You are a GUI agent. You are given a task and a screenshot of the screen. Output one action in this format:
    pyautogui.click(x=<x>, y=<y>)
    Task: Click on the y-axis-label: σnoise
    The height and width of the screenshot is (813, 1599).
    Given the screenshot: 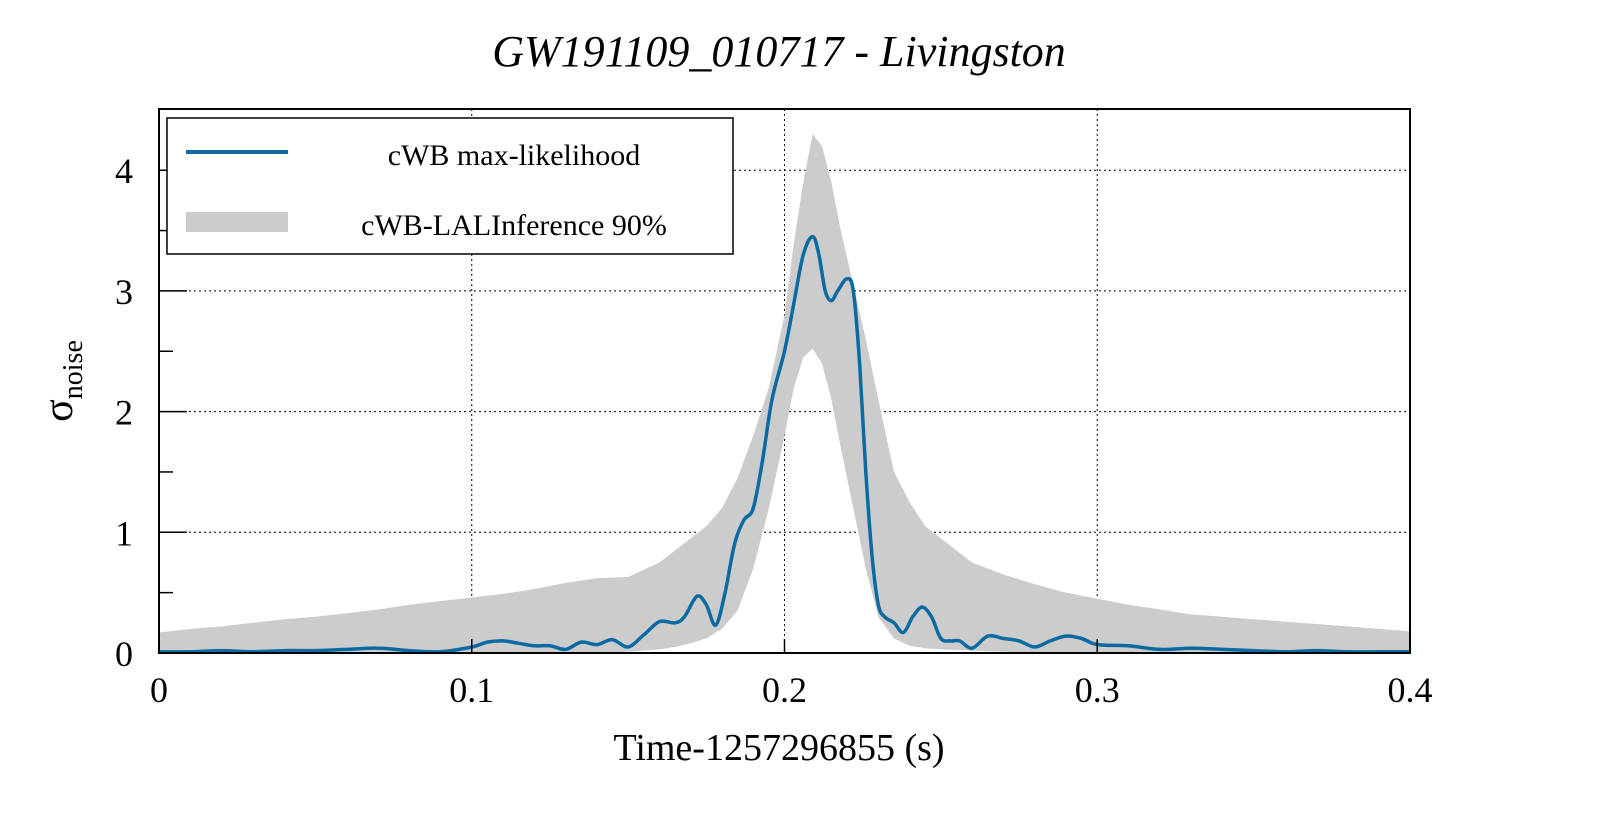 What is the action you would take?
    pyautogui.click(x=62, y=381)
    